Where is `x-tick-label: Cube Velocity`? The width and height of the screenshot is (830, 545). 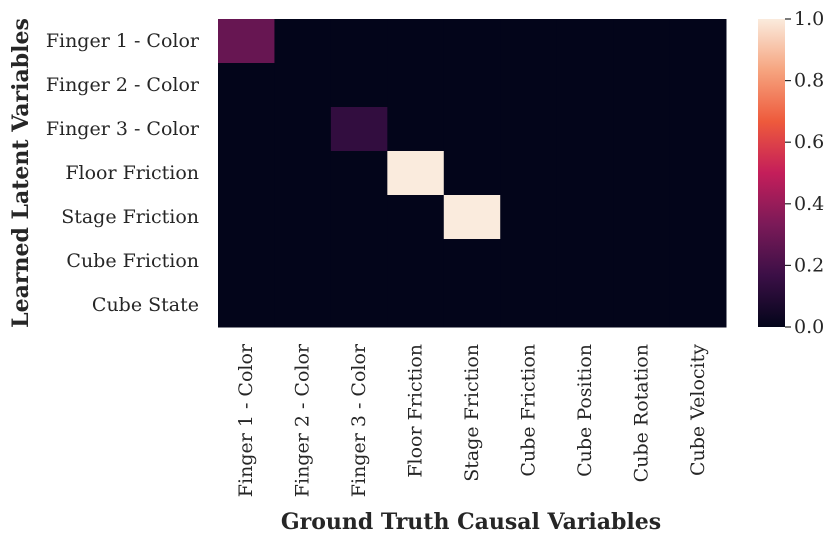 x-tick-label: Cube Velocity is located at coordinates (698, 410).